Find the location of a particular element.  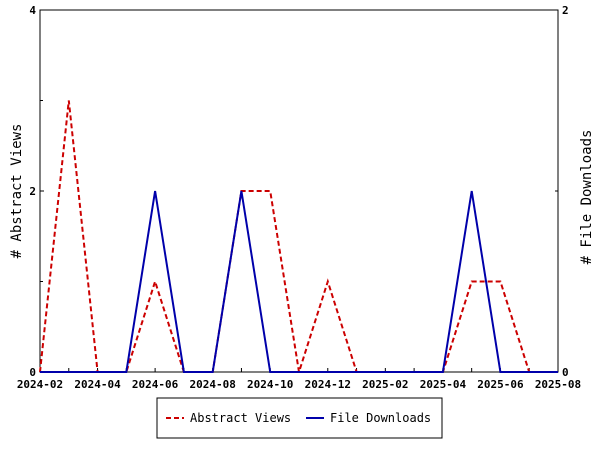

legend: Abstract Views File Downloads is located at coordinates (299, 418).